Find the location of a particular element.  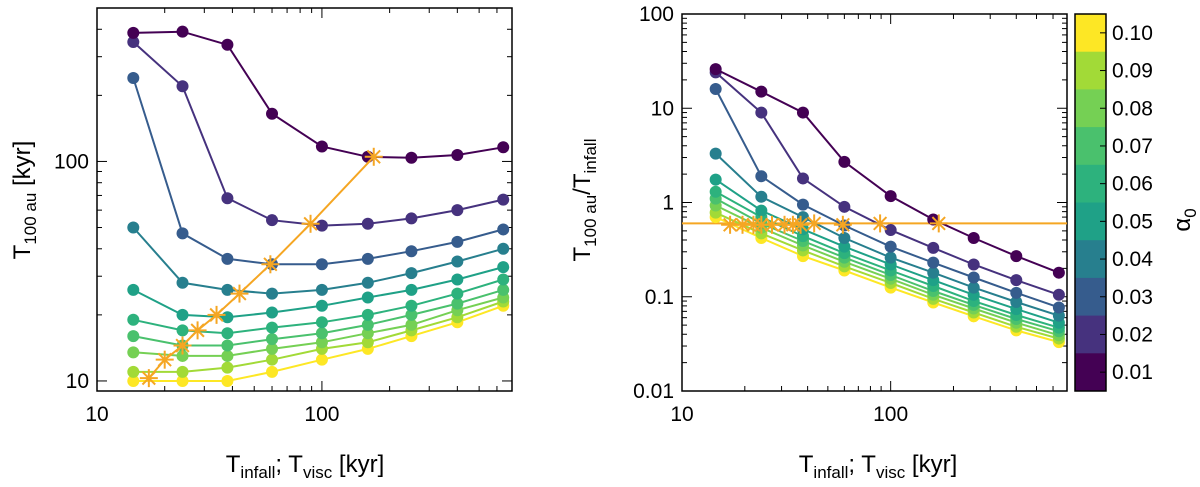

right-y-tick-label: 1 is located at coordinates (668, 203).